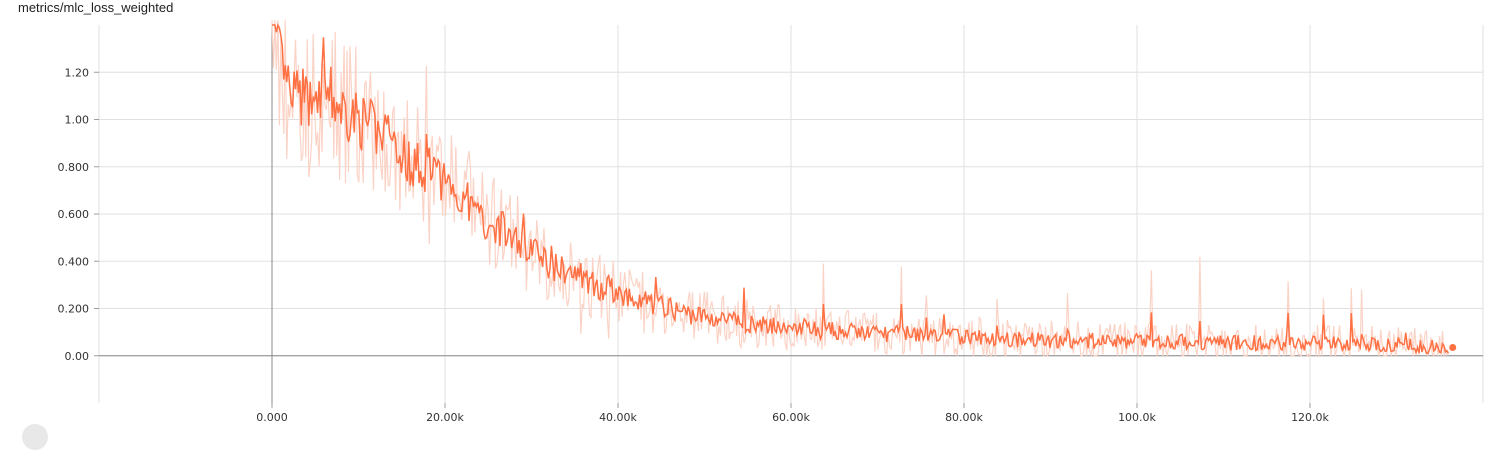 The image size is (1502, 450). What do you see at coordinates (1137, 417) in the screenshot?
I see `x-tick-label: 100.0k` at bounding box center [1137, 417].